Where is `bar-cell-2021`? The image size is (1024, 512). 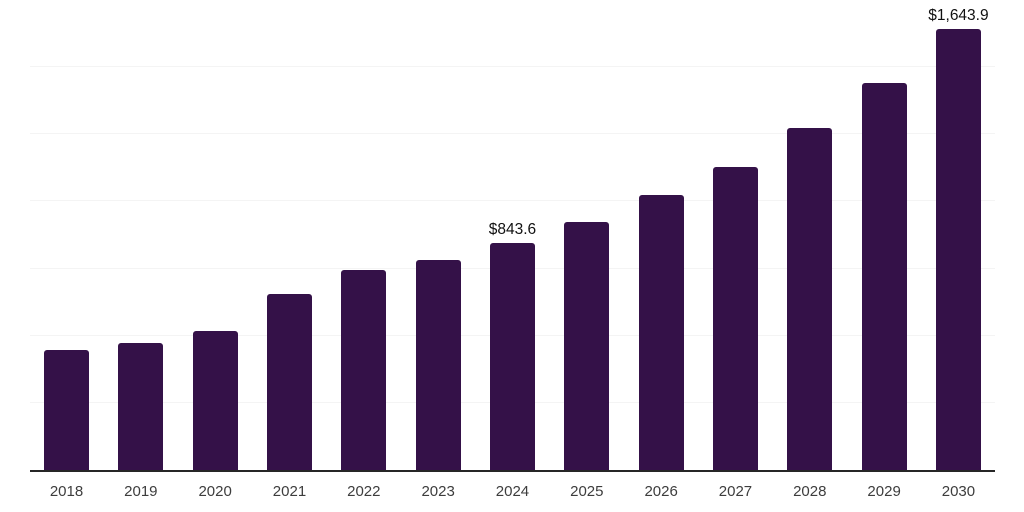 bar-cell-2021 is located at coordinates (289, 235).